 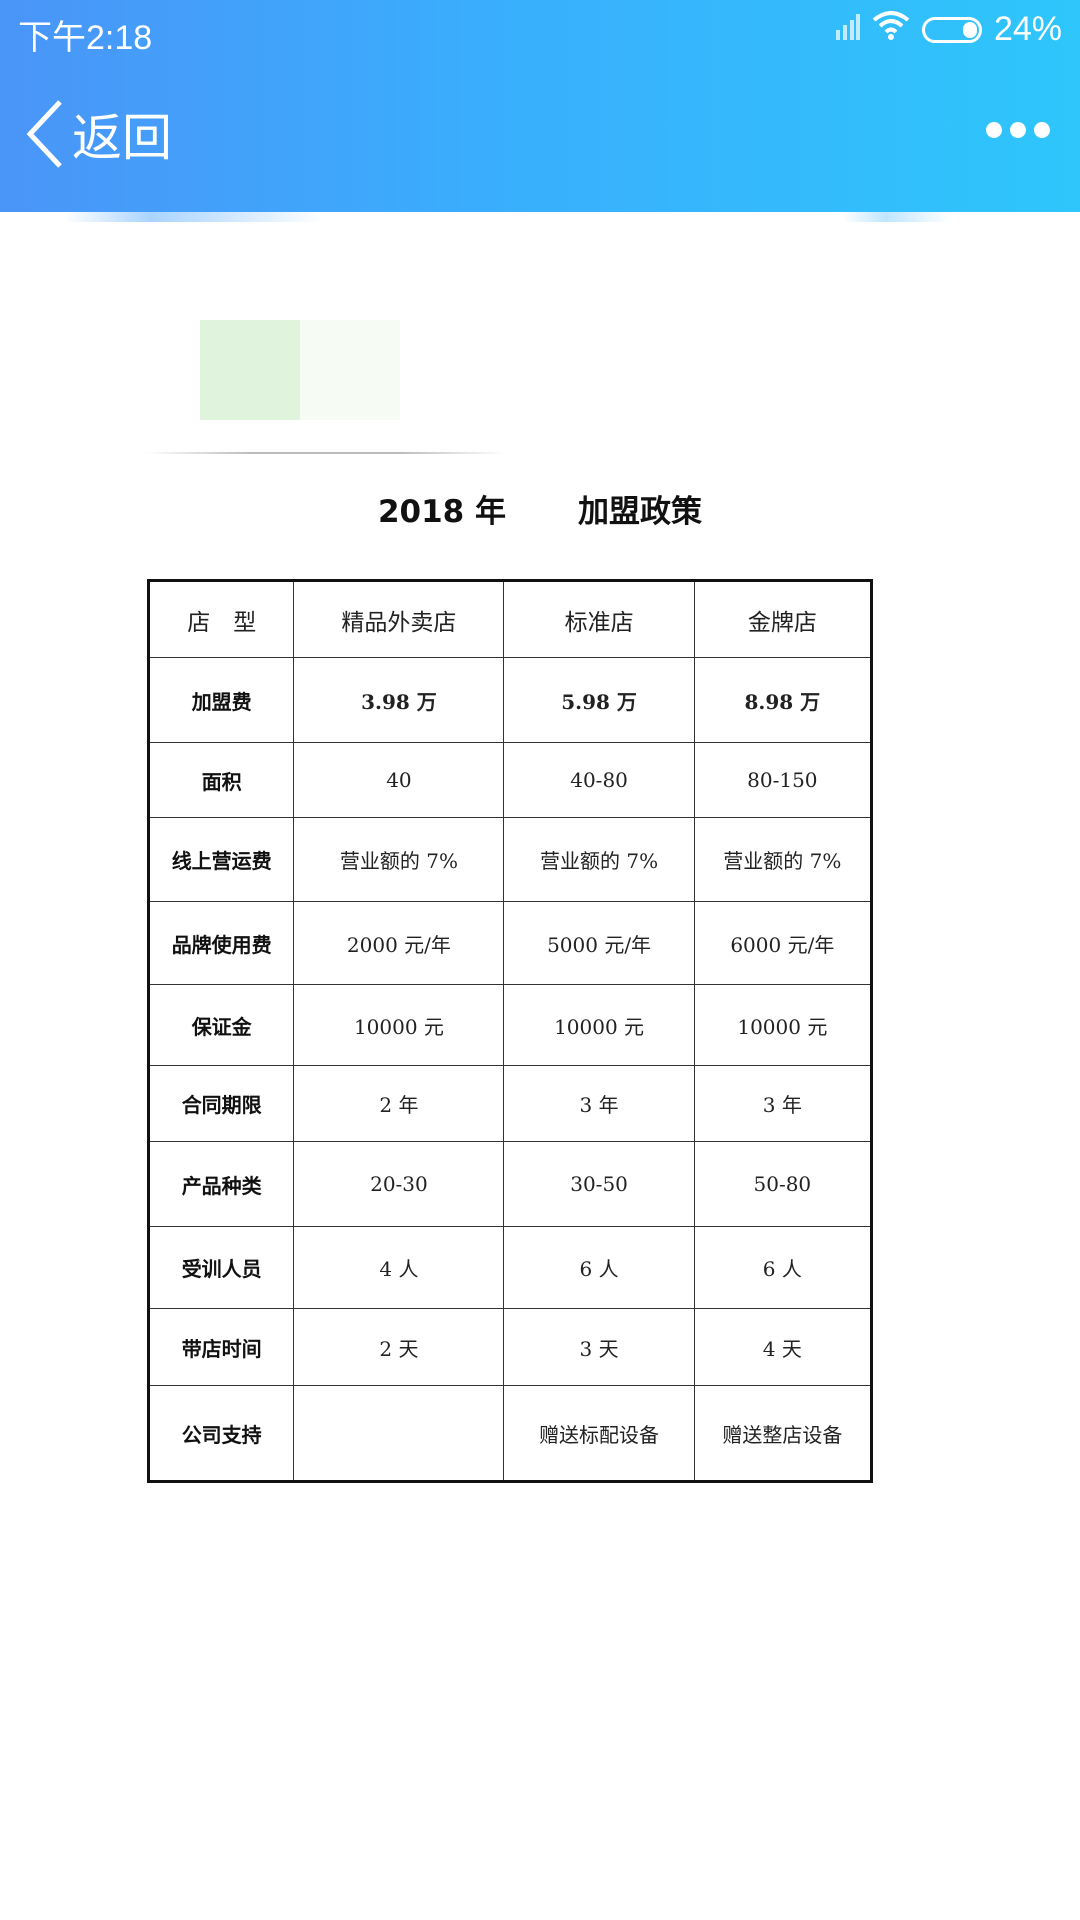 What do you see at coordinates (44, 134) in the screenshot?
I see `chevron-left-icon` at bounding box center [44, 134].